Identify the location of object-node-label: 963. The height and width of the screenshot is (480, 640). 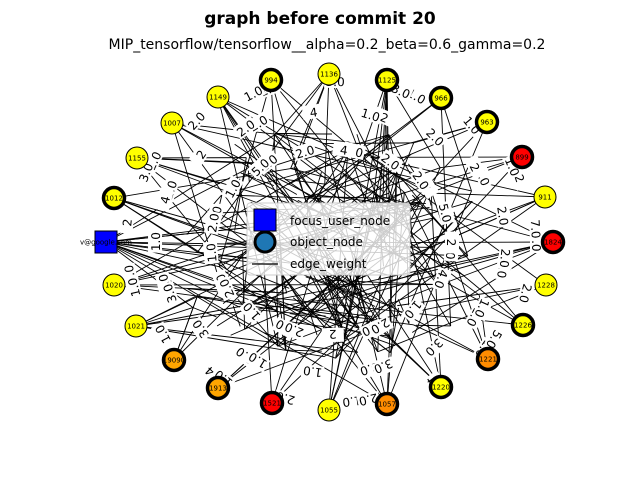
(486, 123).